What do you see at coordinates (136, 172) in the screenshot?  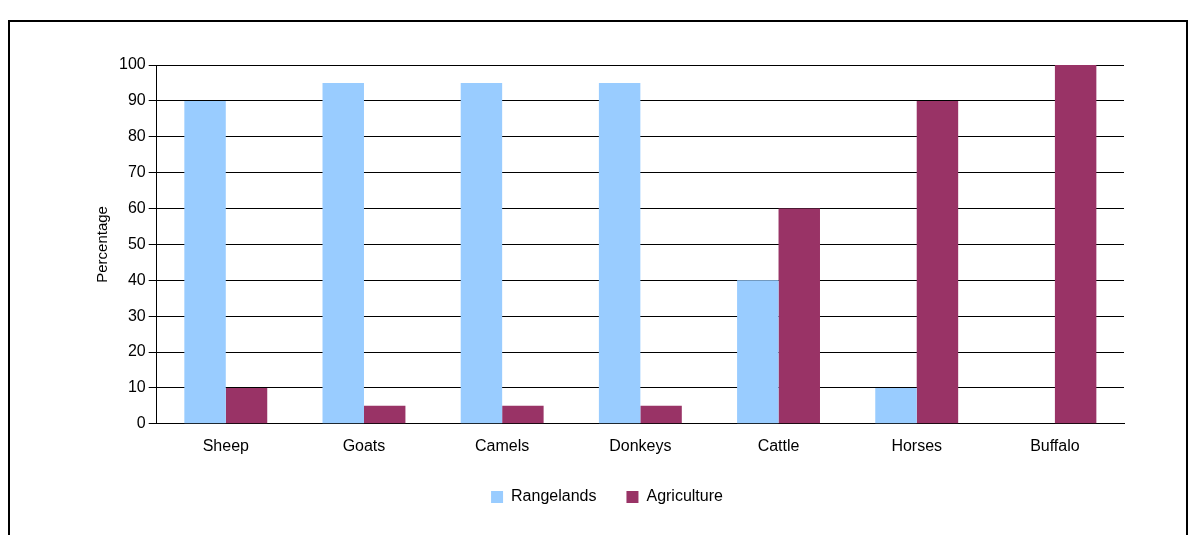 I see `y-tick-label: 70` at bounding box center [136, 172].